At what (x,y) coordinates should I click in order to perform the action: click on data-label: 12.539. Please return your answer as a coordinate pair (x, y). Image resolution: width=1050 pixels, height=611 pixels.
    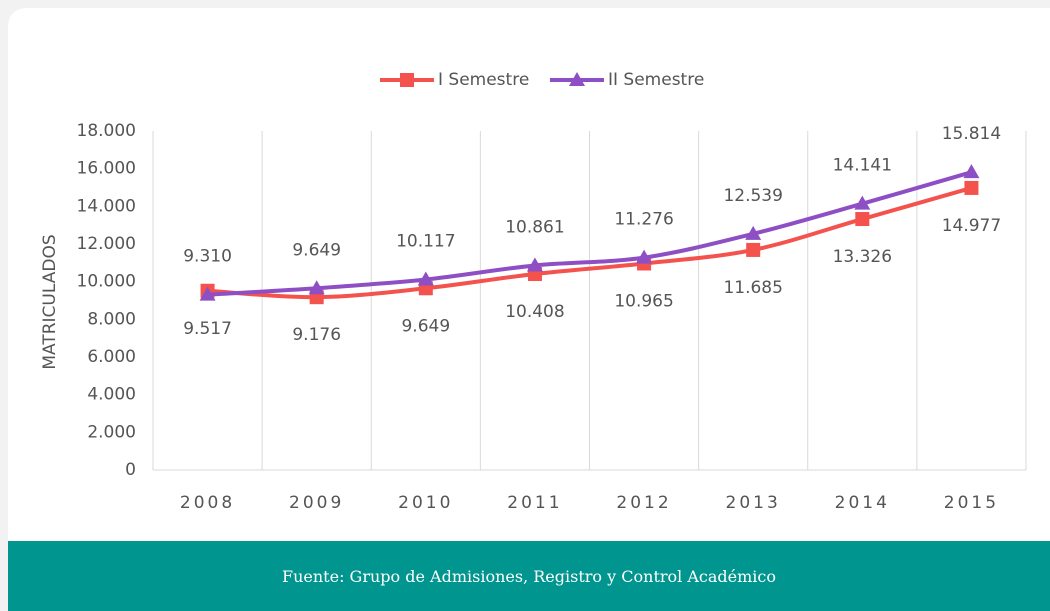
    Looking at the image, I should click on (752, 196).